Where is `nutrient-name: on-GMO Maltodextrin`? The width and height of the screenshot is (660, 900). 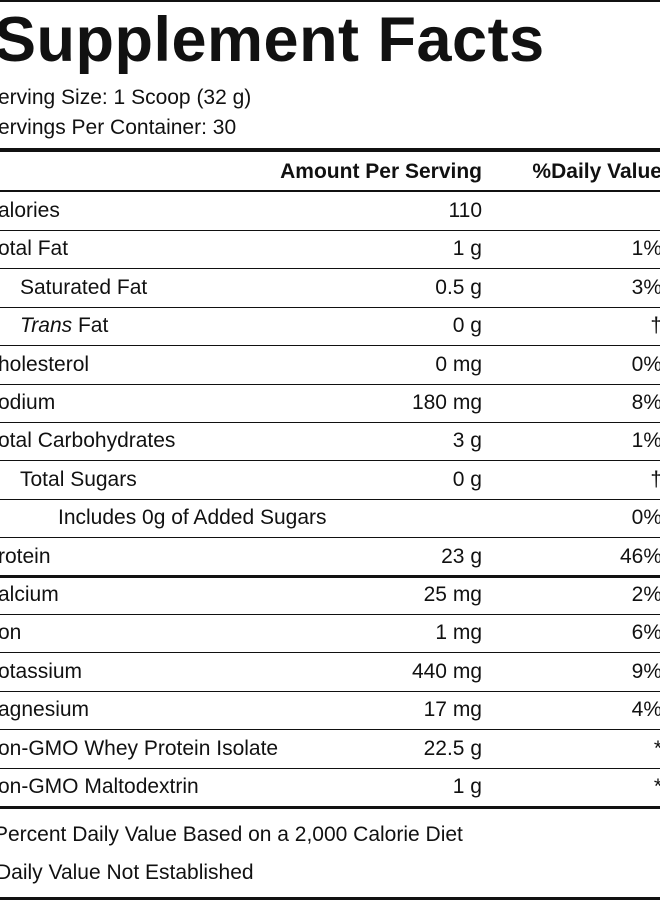 nutrient-name: on-GMO Maltodextrin is located at coordinates (99, 787).